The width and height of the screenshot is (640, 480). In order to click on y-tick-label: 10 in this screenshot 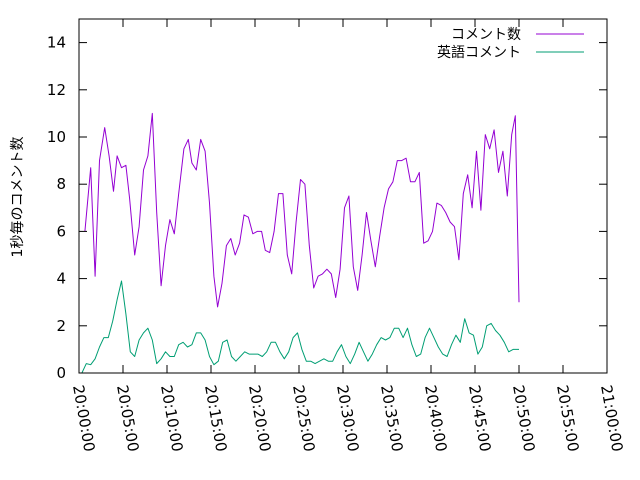, I will do `click(56, 137)`.